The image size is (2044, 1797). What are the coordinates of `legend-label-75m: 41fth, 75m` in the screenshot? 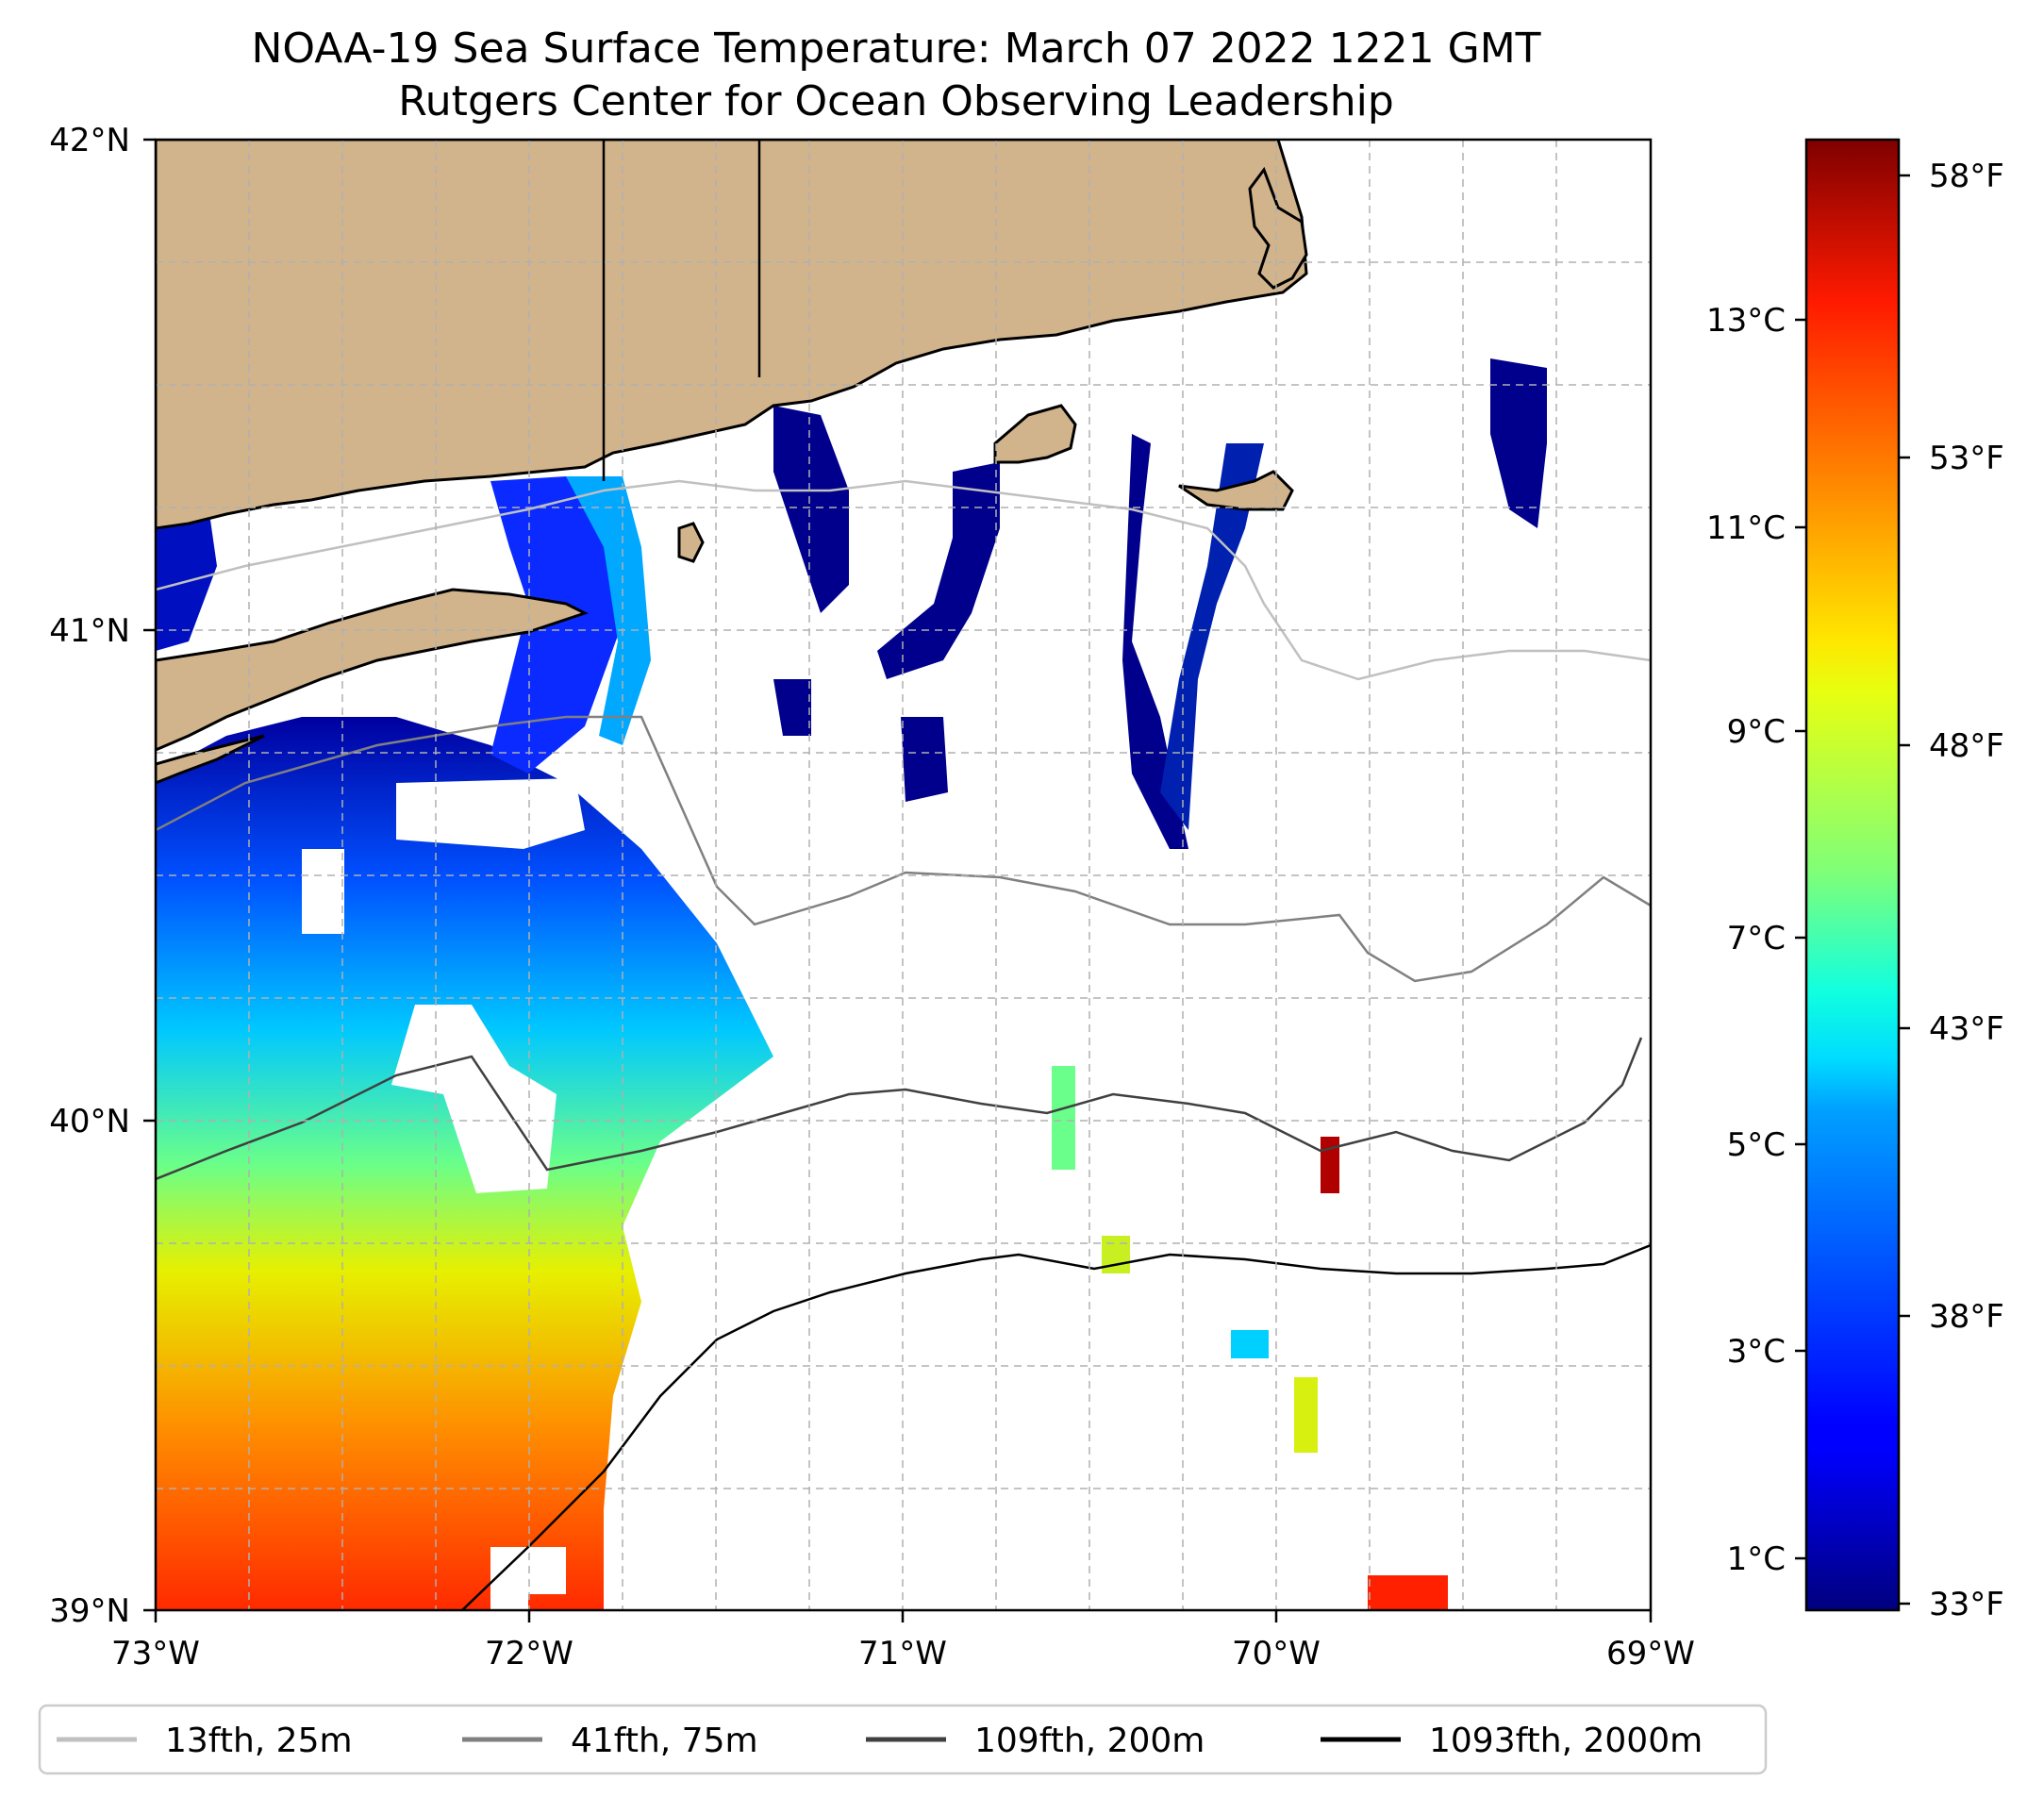 It's located at (665, 1741).